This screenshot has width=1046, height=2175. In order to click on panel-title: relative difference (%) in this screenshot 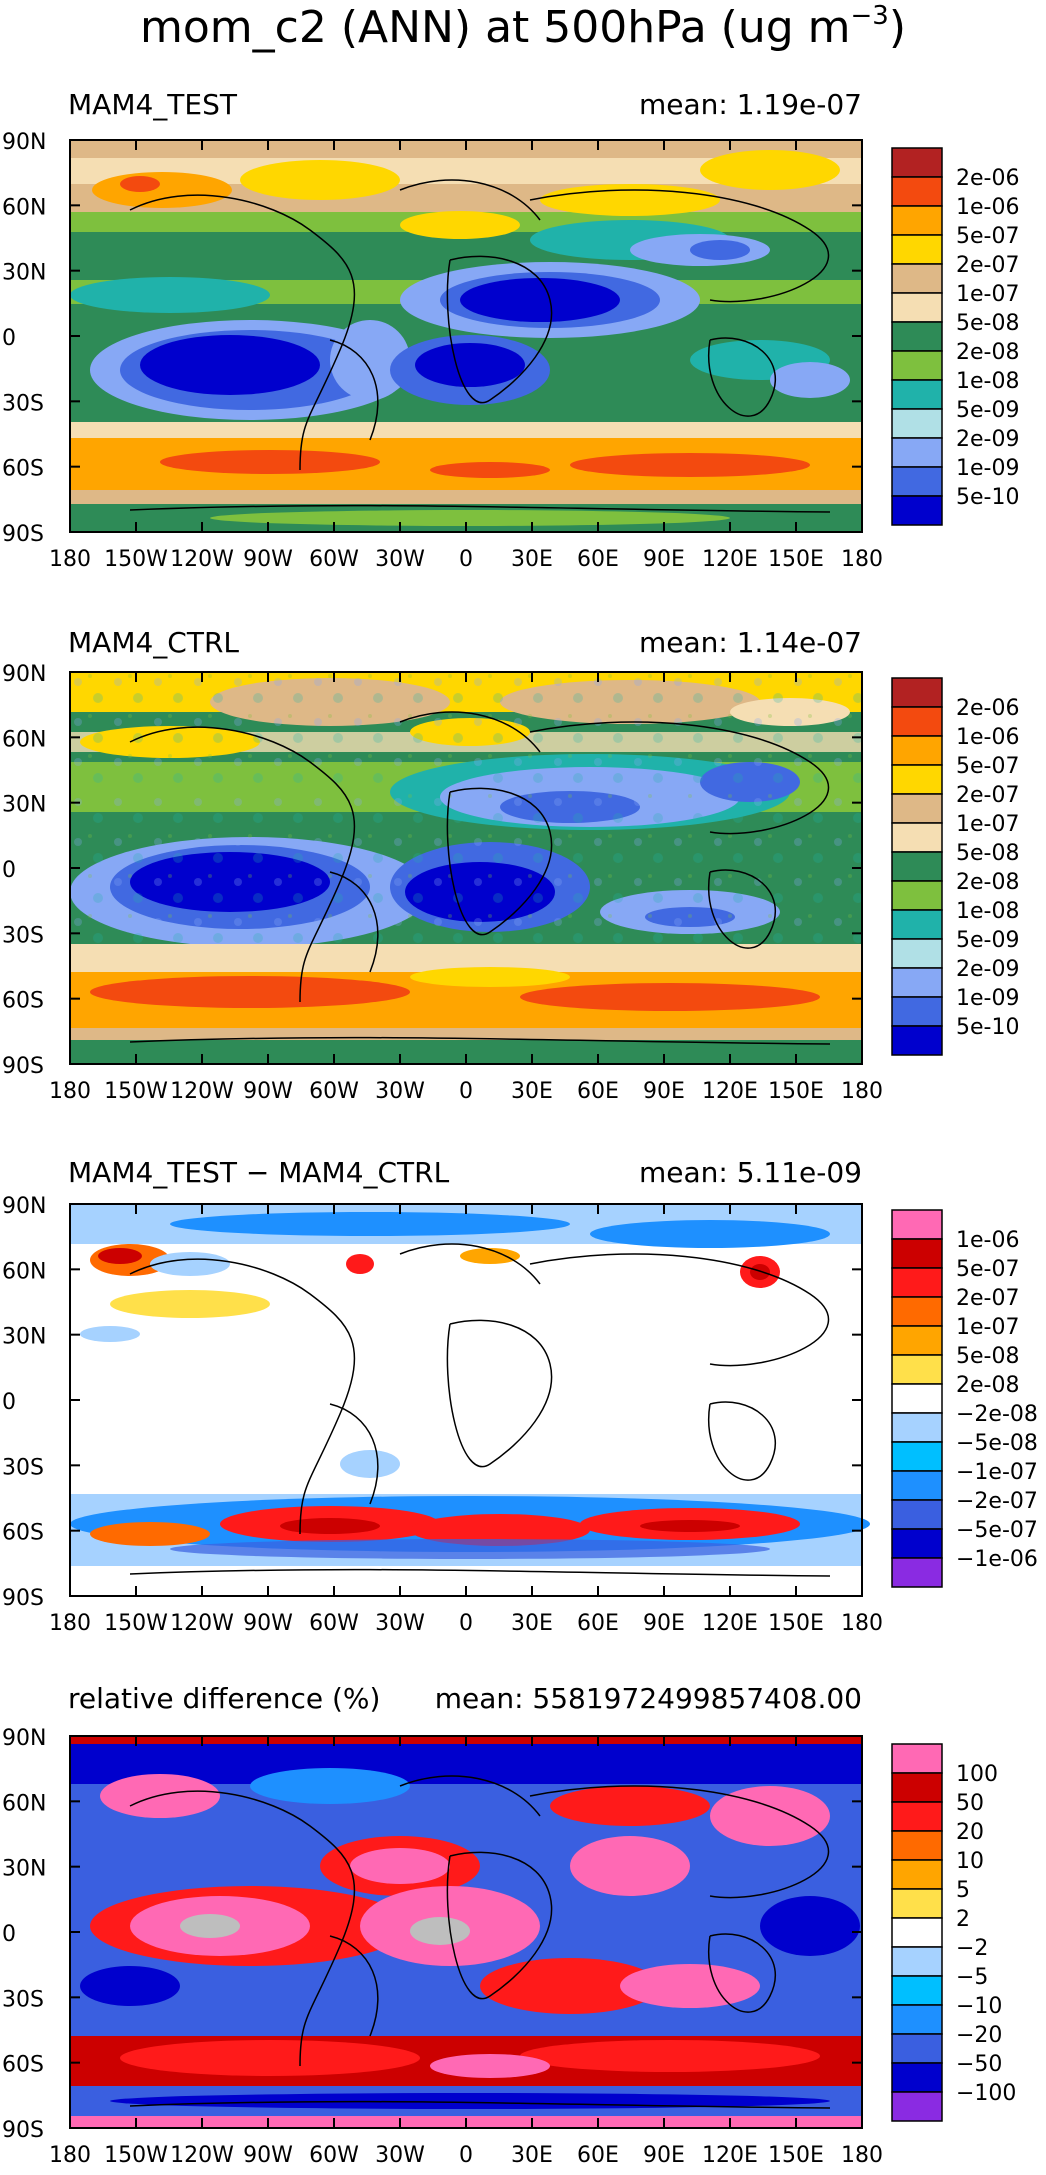, I will do `click(224, 1698)`.